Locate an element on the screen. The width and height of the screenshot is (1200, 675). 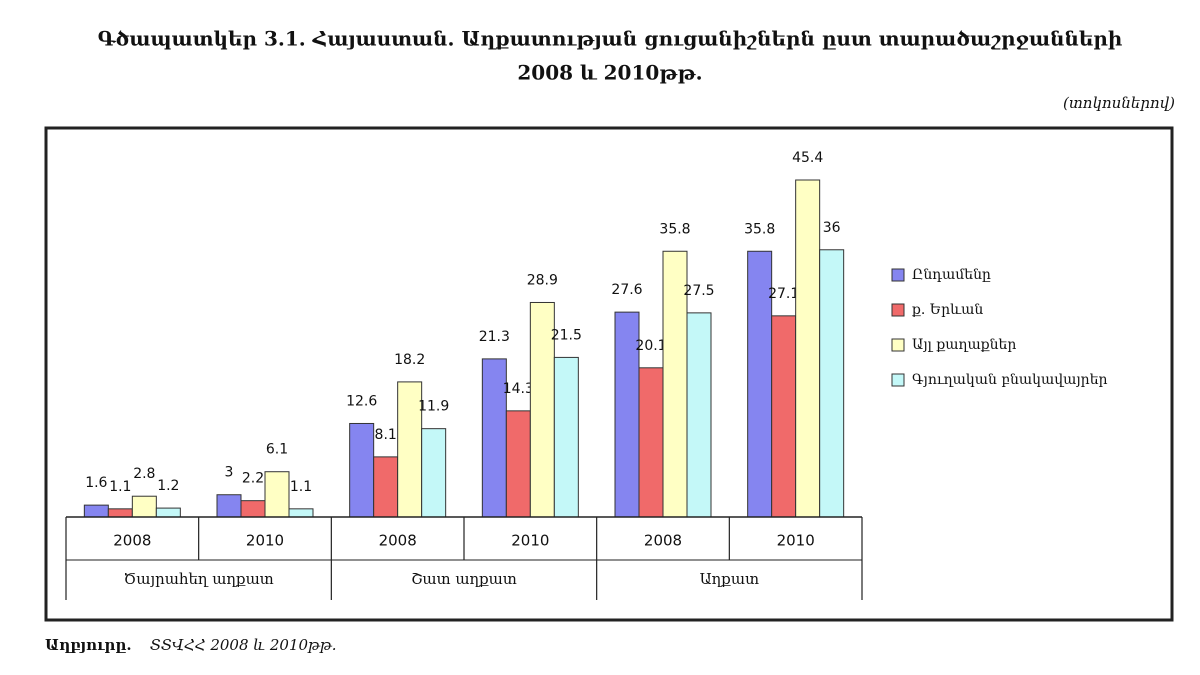
data-label: 6.1 is located at coordinates (277, 450).